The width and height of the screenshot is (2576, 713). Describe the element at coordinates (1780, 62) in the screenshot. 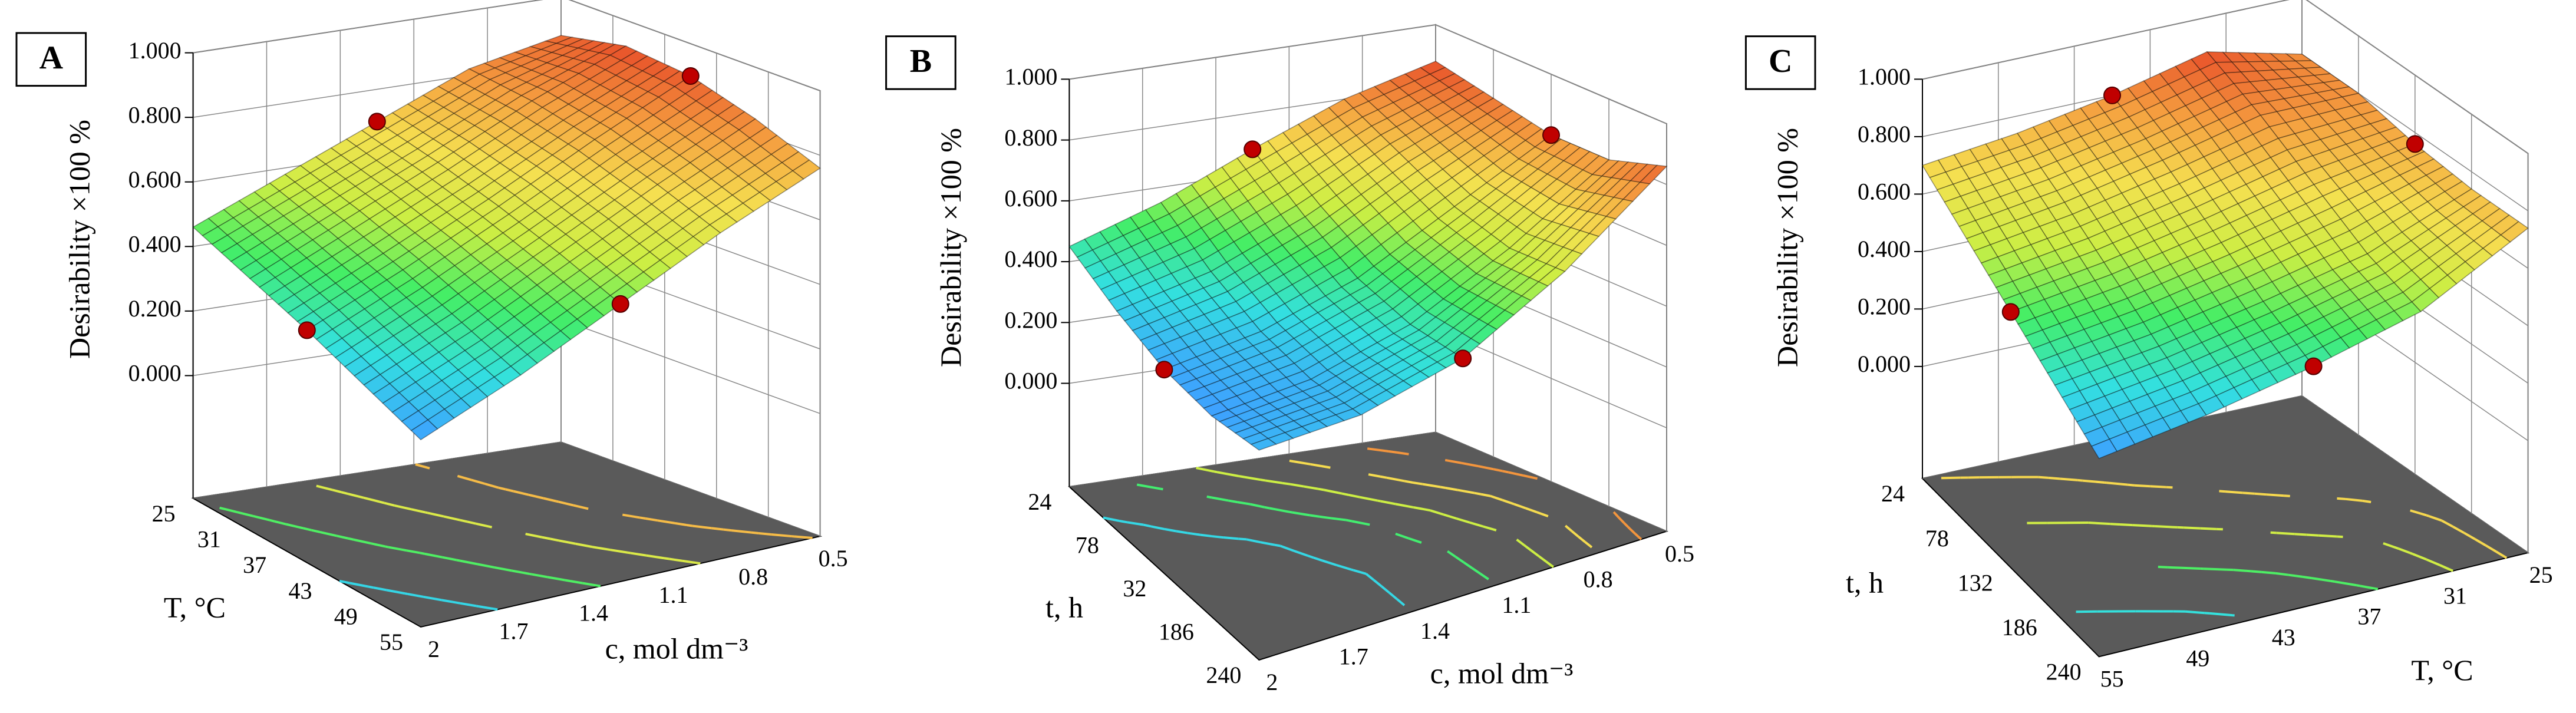

I see `panel-label-box` at that location.